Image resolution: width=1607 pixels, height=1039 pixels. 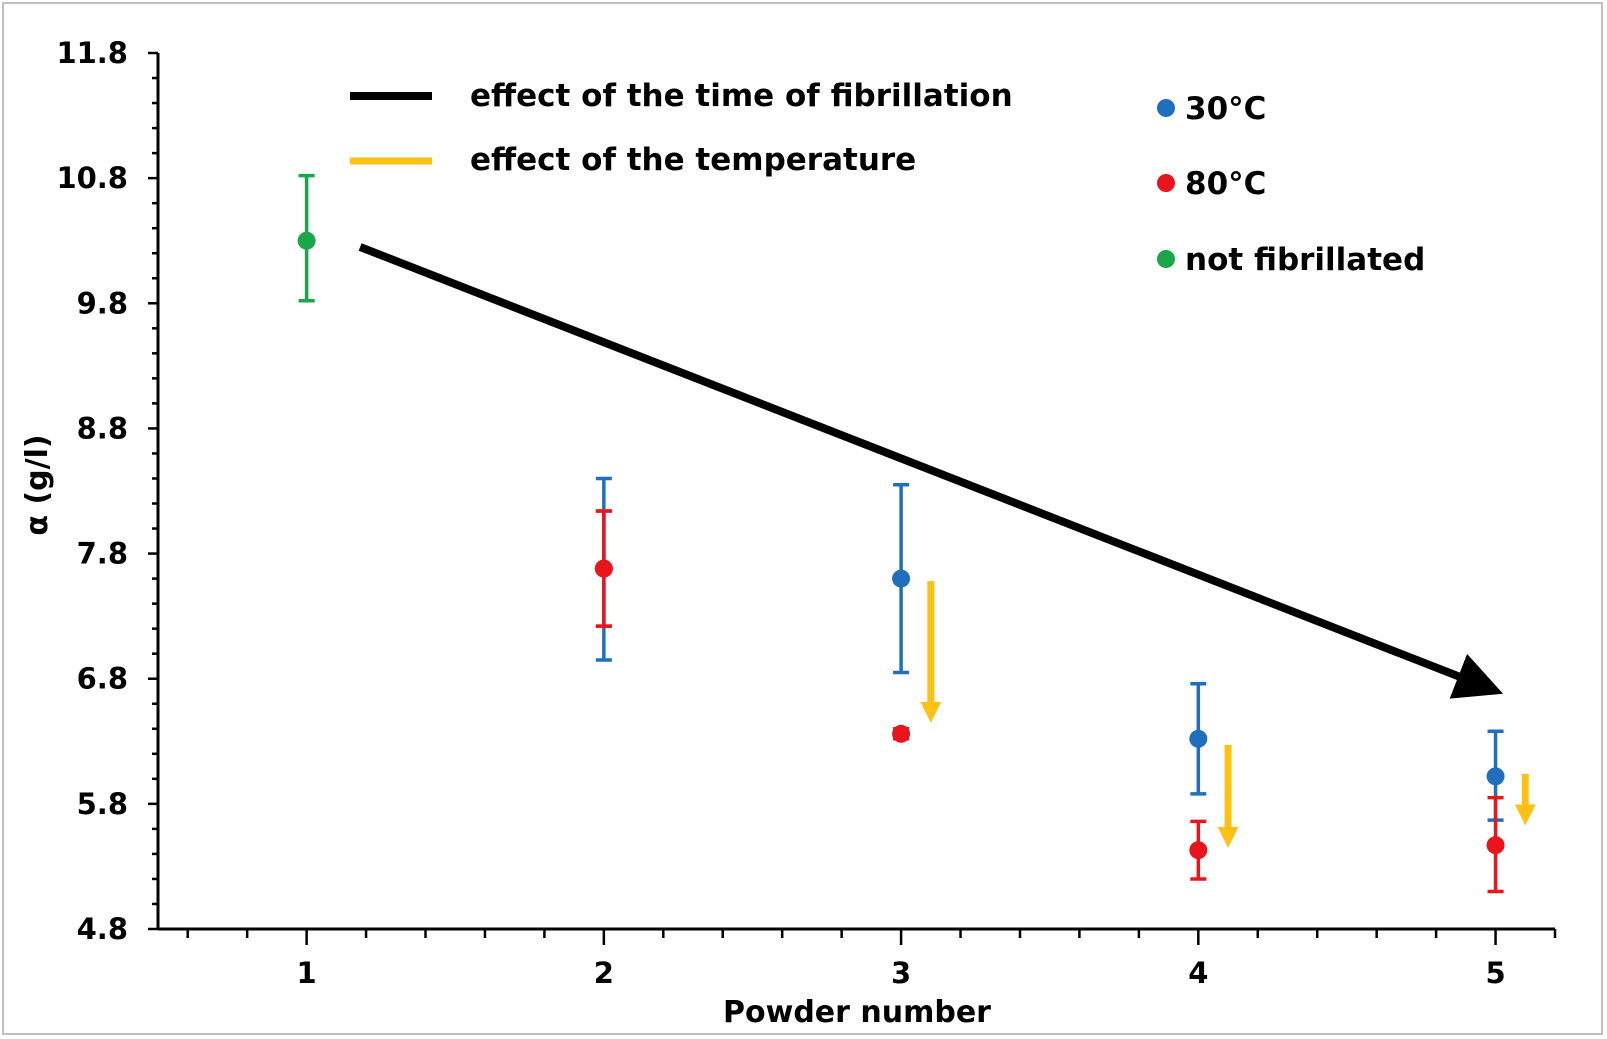 I want to click on y-tick-label: 9.8, so click(x=102, y=303).